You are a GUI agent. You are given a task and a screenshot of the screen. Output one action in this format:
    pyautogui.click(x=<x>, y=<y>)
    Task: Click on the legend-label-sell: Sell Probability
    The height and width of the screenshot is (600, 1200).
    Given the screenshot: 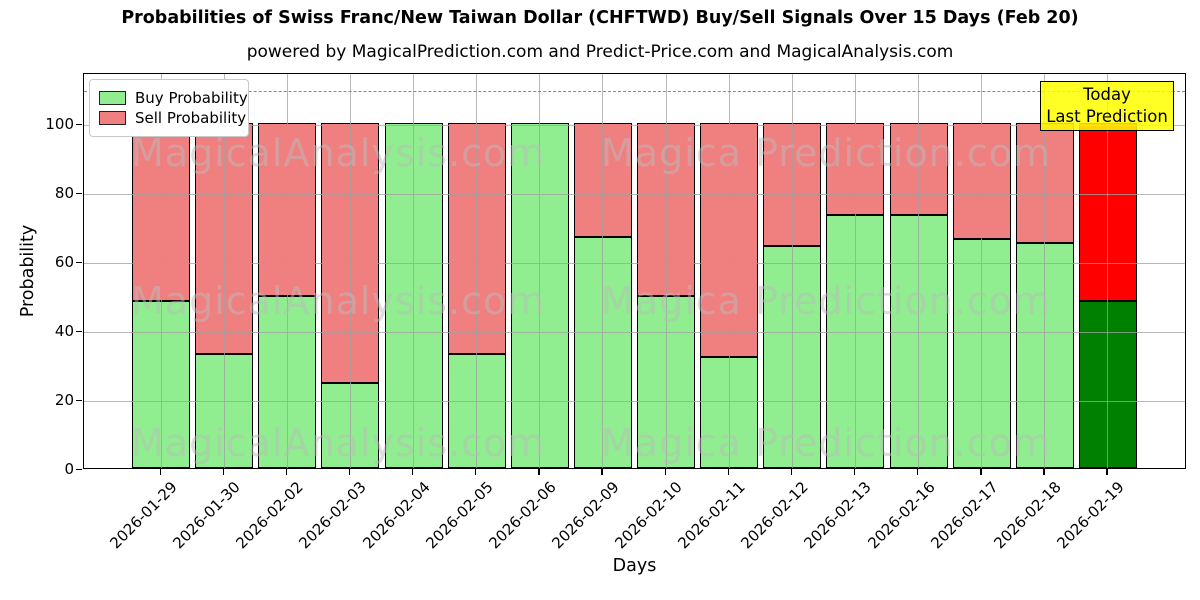 What is the action you would take?
    pyautogui.click(x=191, y=118)
    